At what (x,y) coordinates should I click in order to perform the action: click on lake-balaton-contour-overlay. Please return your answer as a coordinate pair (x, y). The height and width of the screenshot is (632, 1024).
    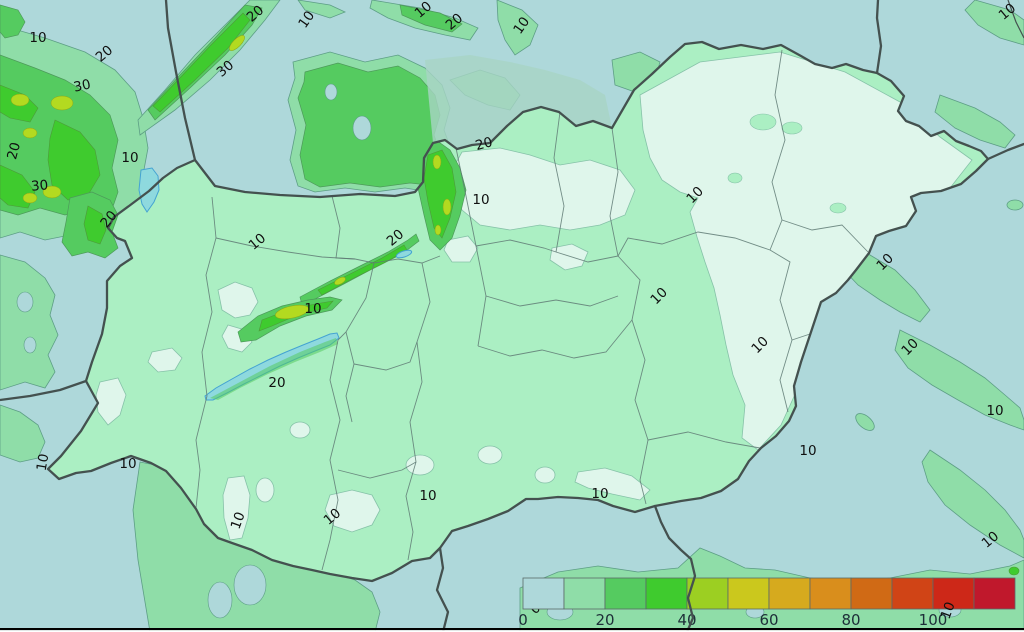
    Looking at the image, I should click on (274, 369).